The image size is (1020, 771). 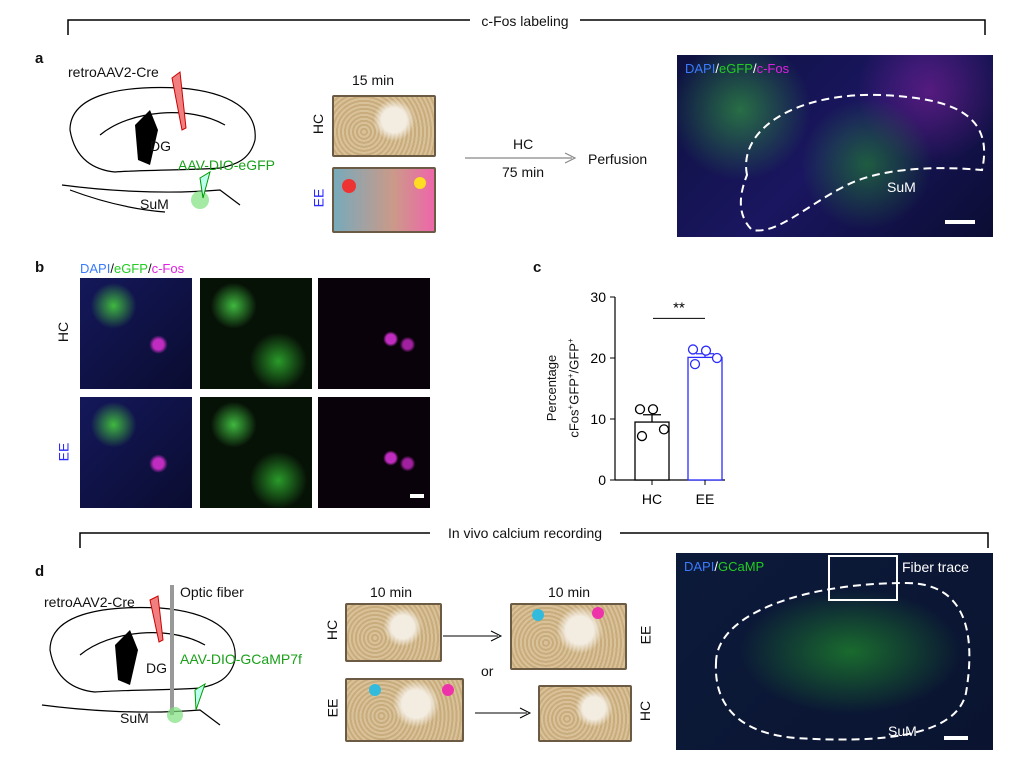 What do you see at coordinates (40, 571) in the screenshot?
I see `panel-label-d: d` at bounding box center [40, 571].